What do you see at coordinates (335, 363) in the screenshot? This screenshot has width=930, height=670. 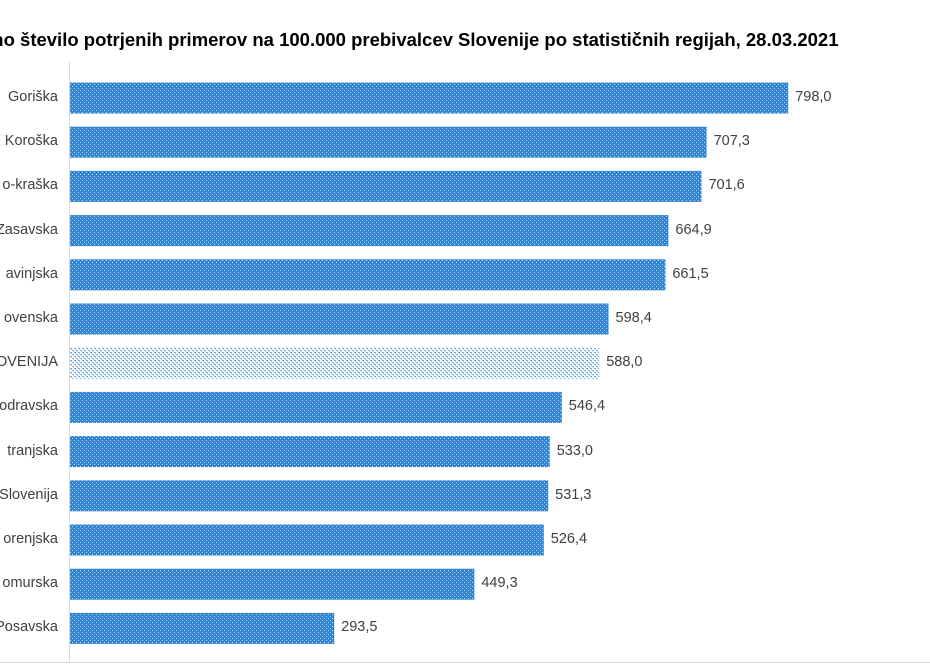 I see `bar-highlighted` at bounding box center [335, 363].